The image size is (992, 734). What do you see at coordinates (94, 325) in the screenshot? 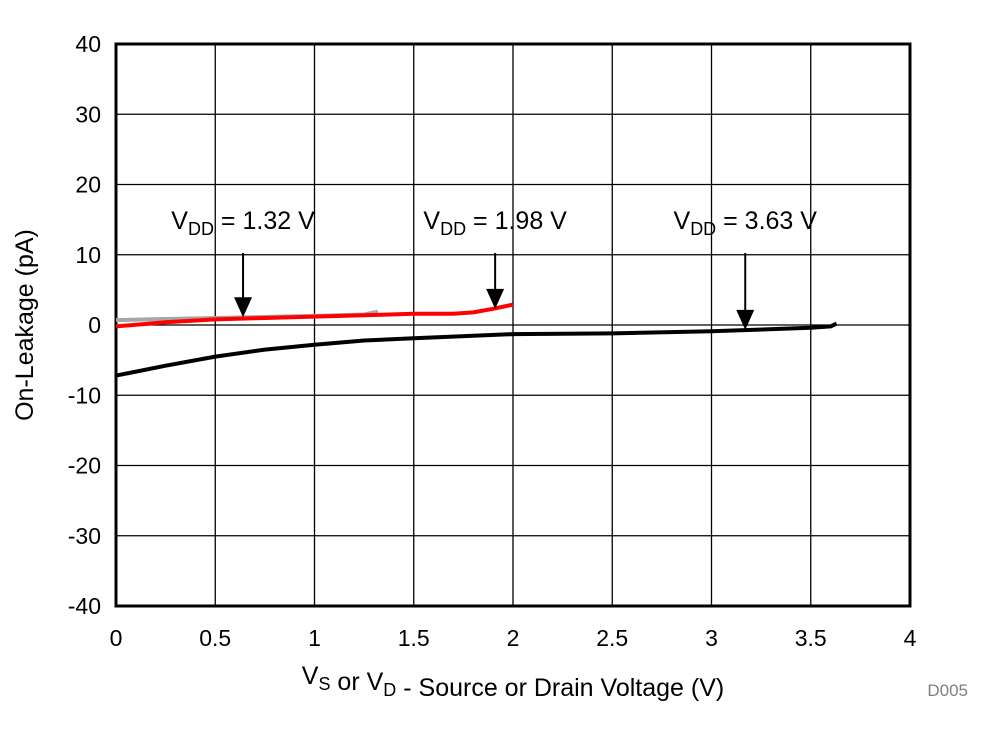
I see `y-tick-label: 0` at bounding box center [94, 325].